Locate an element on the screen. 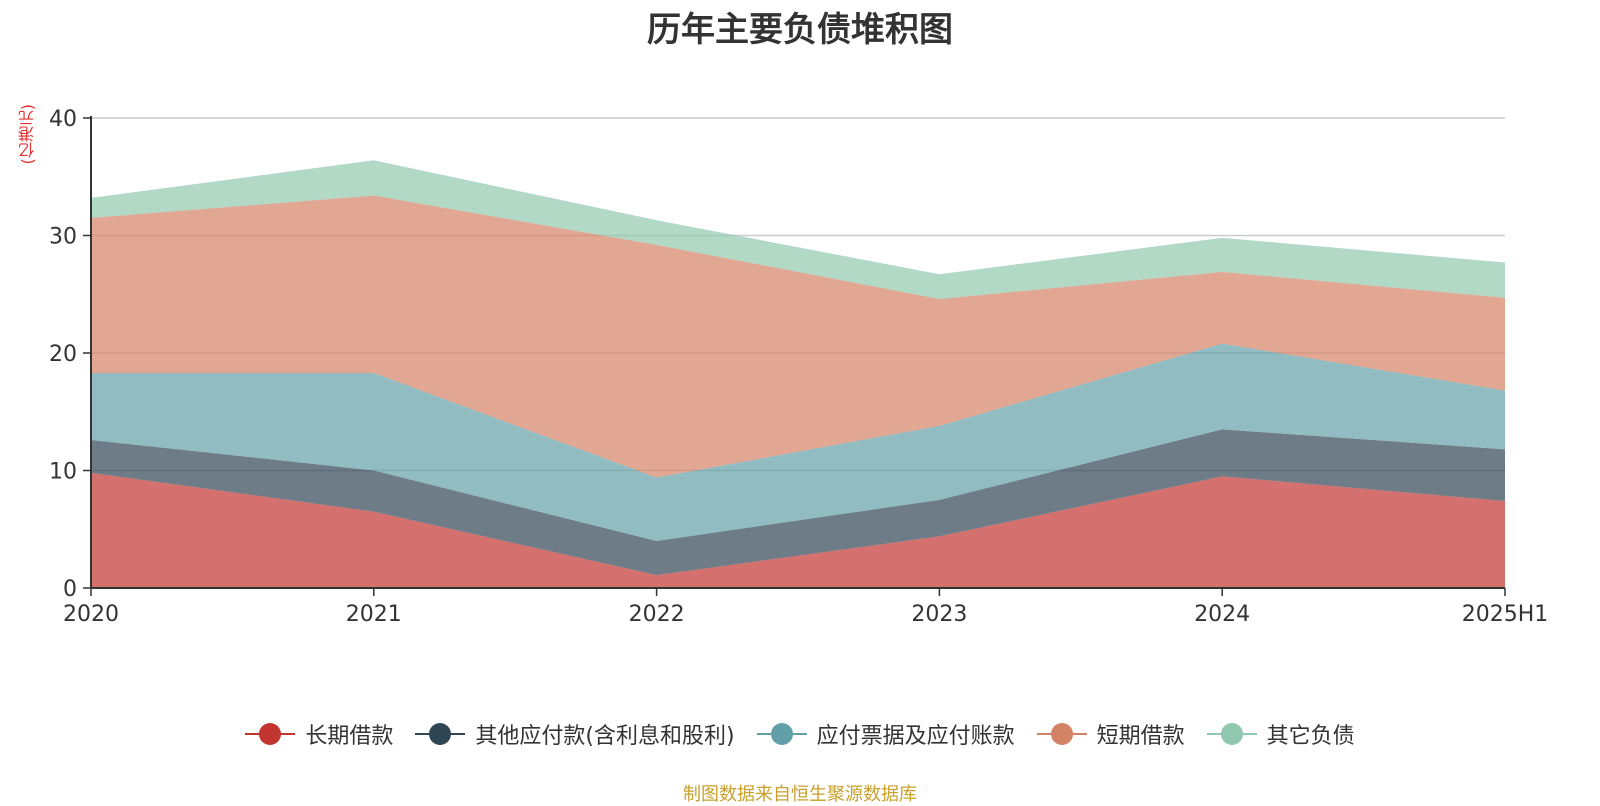  legend-item-2: 其他应付款(含利息和股利) is located at coordinates (575, 734).